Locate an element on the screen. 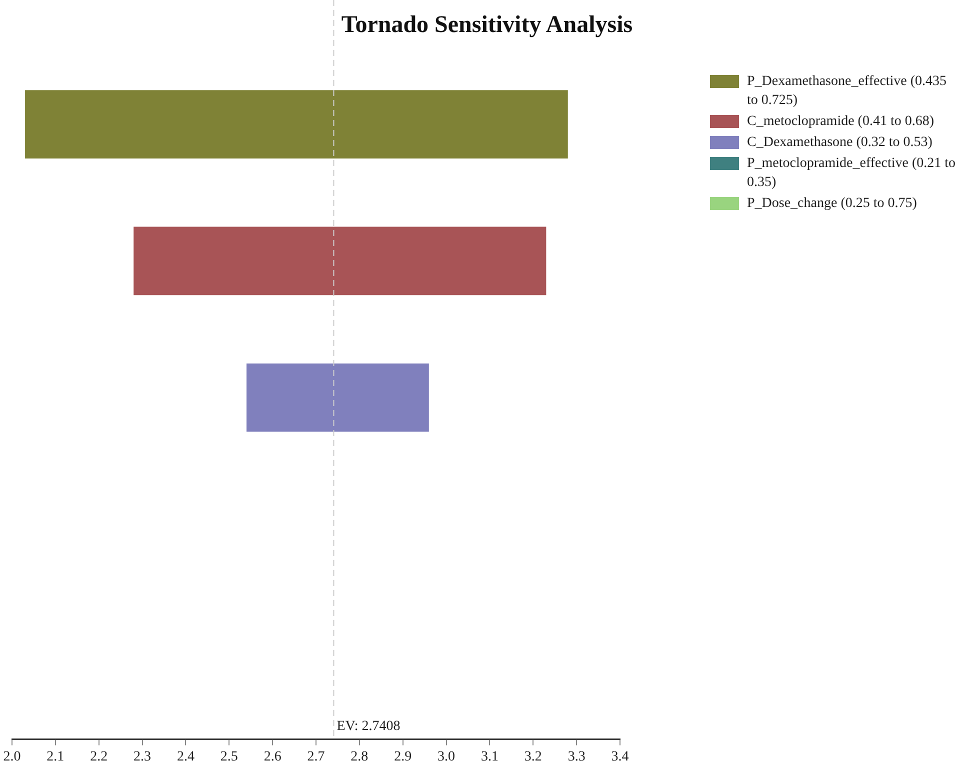 The height and width of the screenshot is (776, 974). ref-line-label: EV: 2.7408 is located at coordinates (368, 726).